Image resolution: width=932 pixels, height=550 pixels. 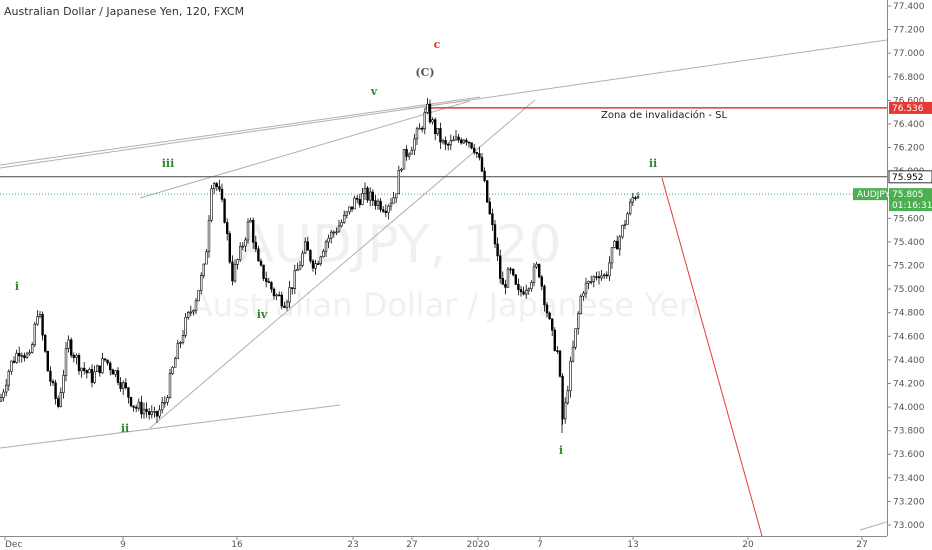 What do you see at coordinates (909, 219) in the screenshot?
I see `y-tick-label: 75.600` at bounding box center [909, 219].